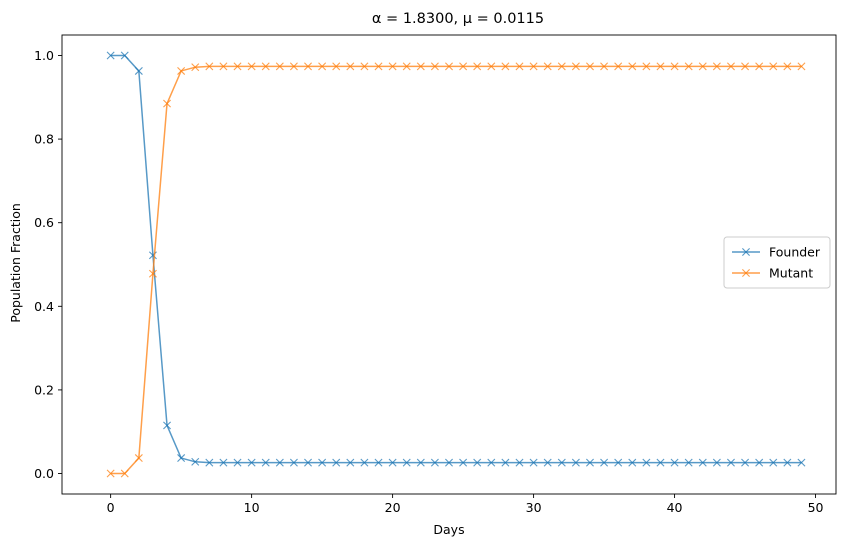 This screenshot has width=846, height=547. Describe the element at coordinates (746, 252) in the screenshot. I see `legend-marker-founder` at that location.